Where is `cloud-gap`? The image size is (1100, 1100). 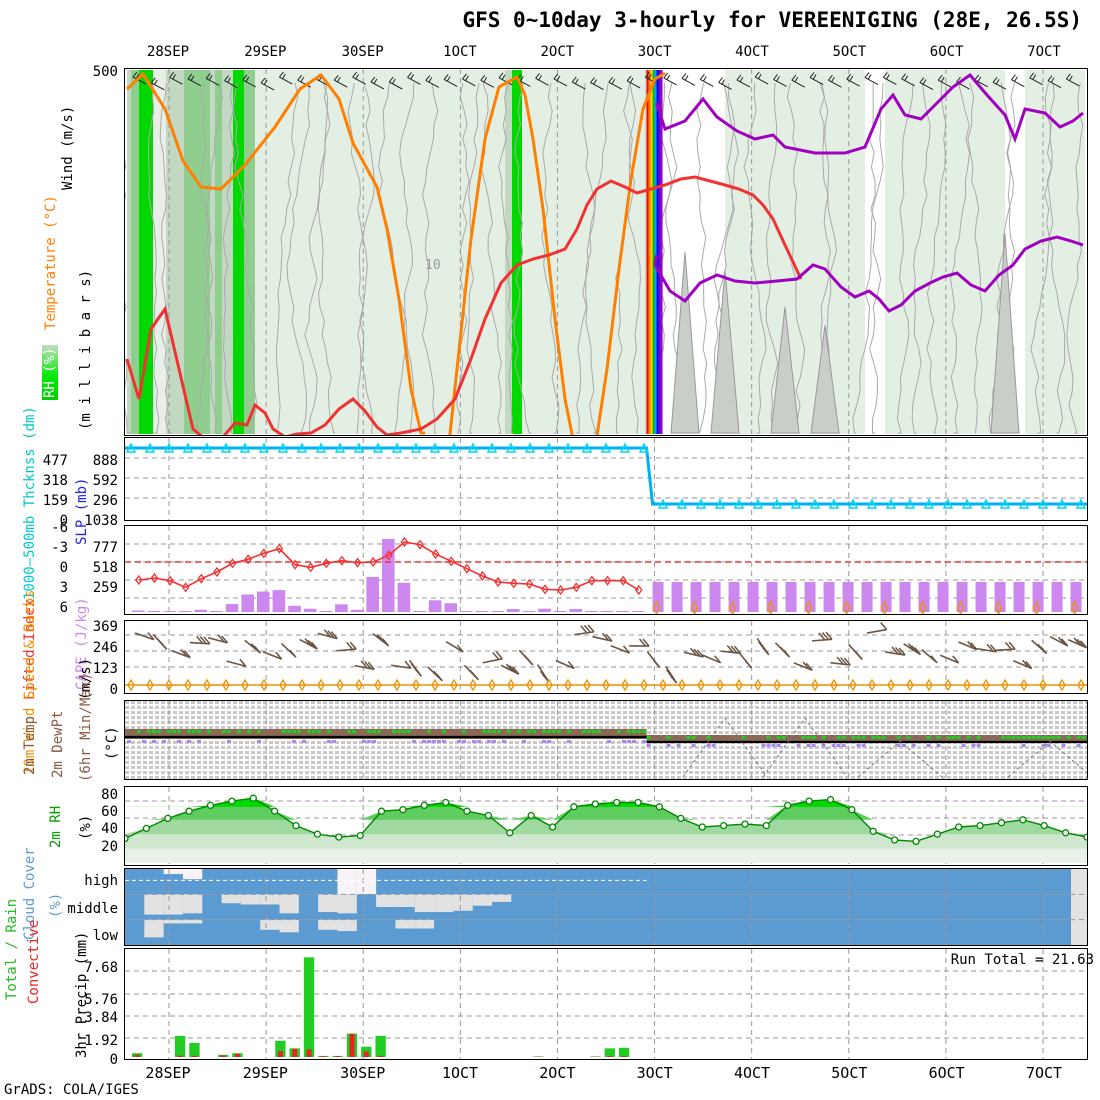
cloud-gap is located at coordinates (328, 903).